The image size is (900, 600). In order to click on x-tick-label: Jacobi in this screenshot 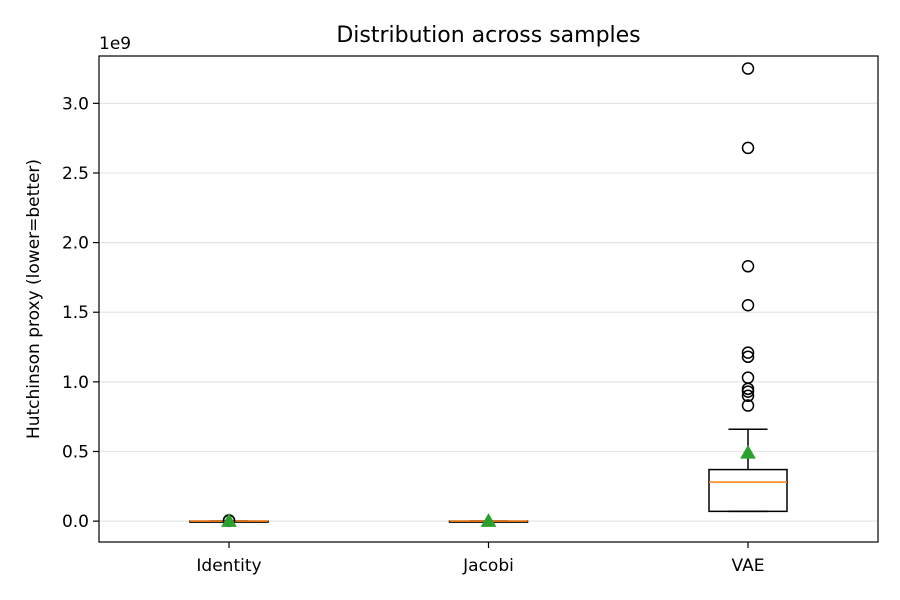, I will do `click(488, 566)`.